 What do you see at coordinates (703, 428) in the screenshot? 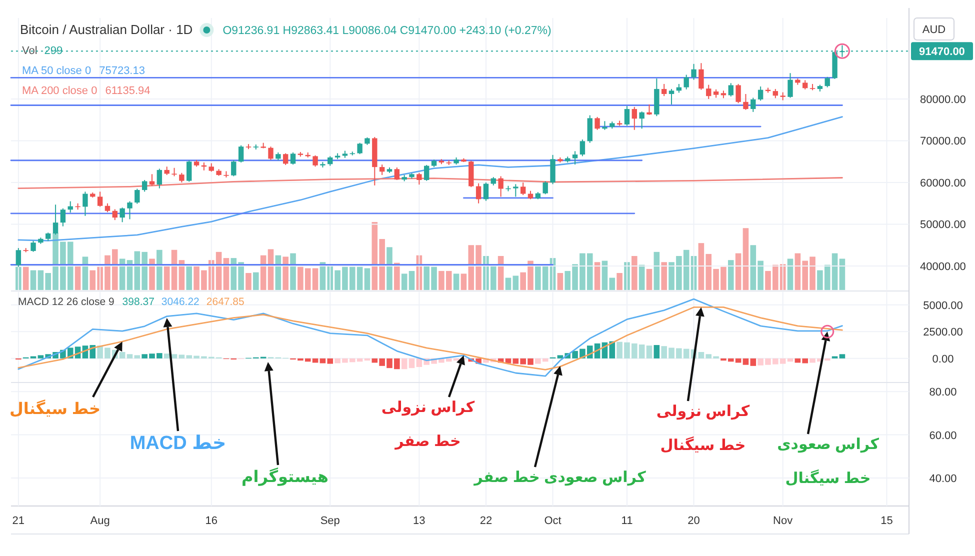
I see `annotation: کراس نزولی خط سیگنال` at bounding box center [703, 428].